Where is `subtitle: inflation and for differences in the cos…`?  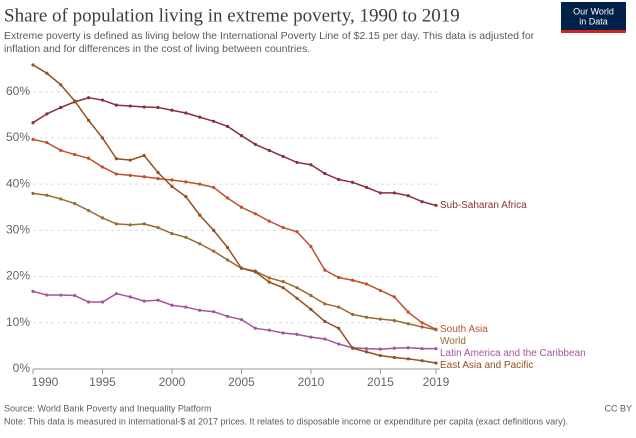 subtitle: inflation and for differences in the cos… is located at coordinates (157, 49).